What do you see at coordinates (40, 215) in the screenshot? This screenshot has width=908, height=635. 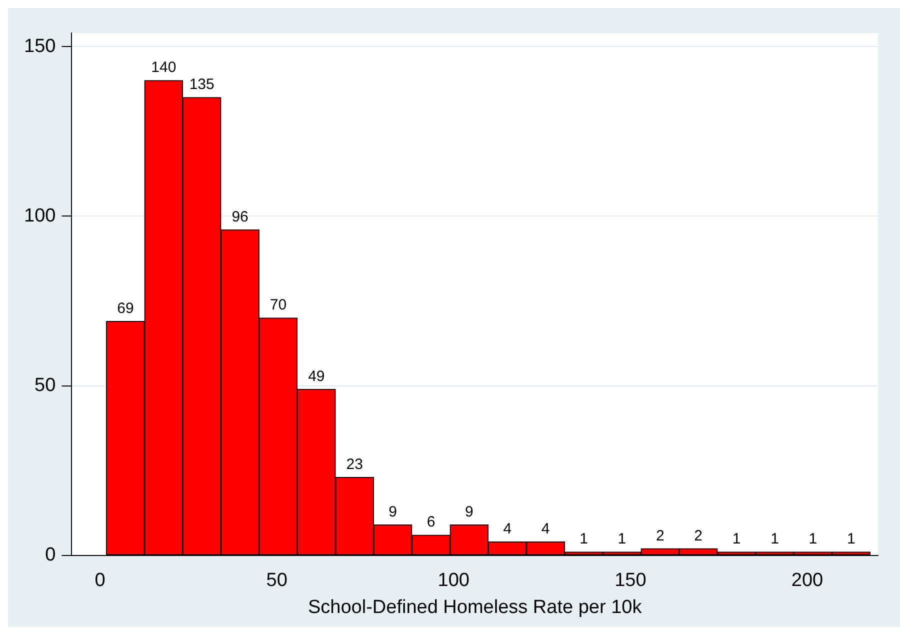 I see `y-tick-label: 100` at bounding box center [40, 215].